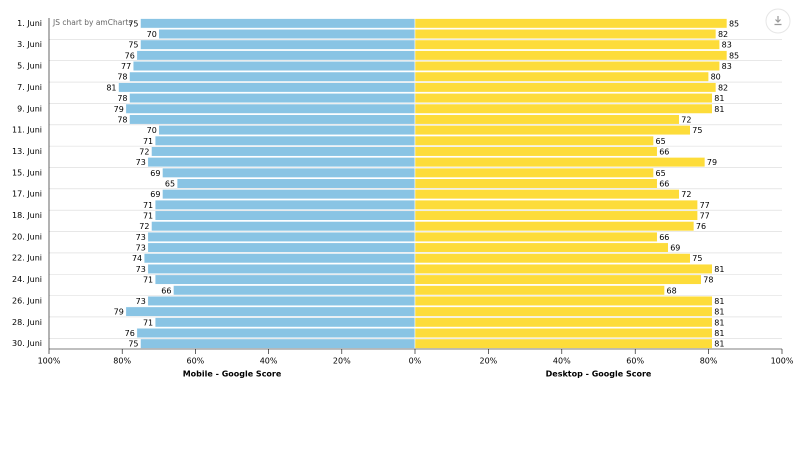 This screenshot has width=800, height=450. What do you see at coordinates (635, 361) in the screenshot?
I see `x-tick-label: 60%` at bounding box center [635, 361].